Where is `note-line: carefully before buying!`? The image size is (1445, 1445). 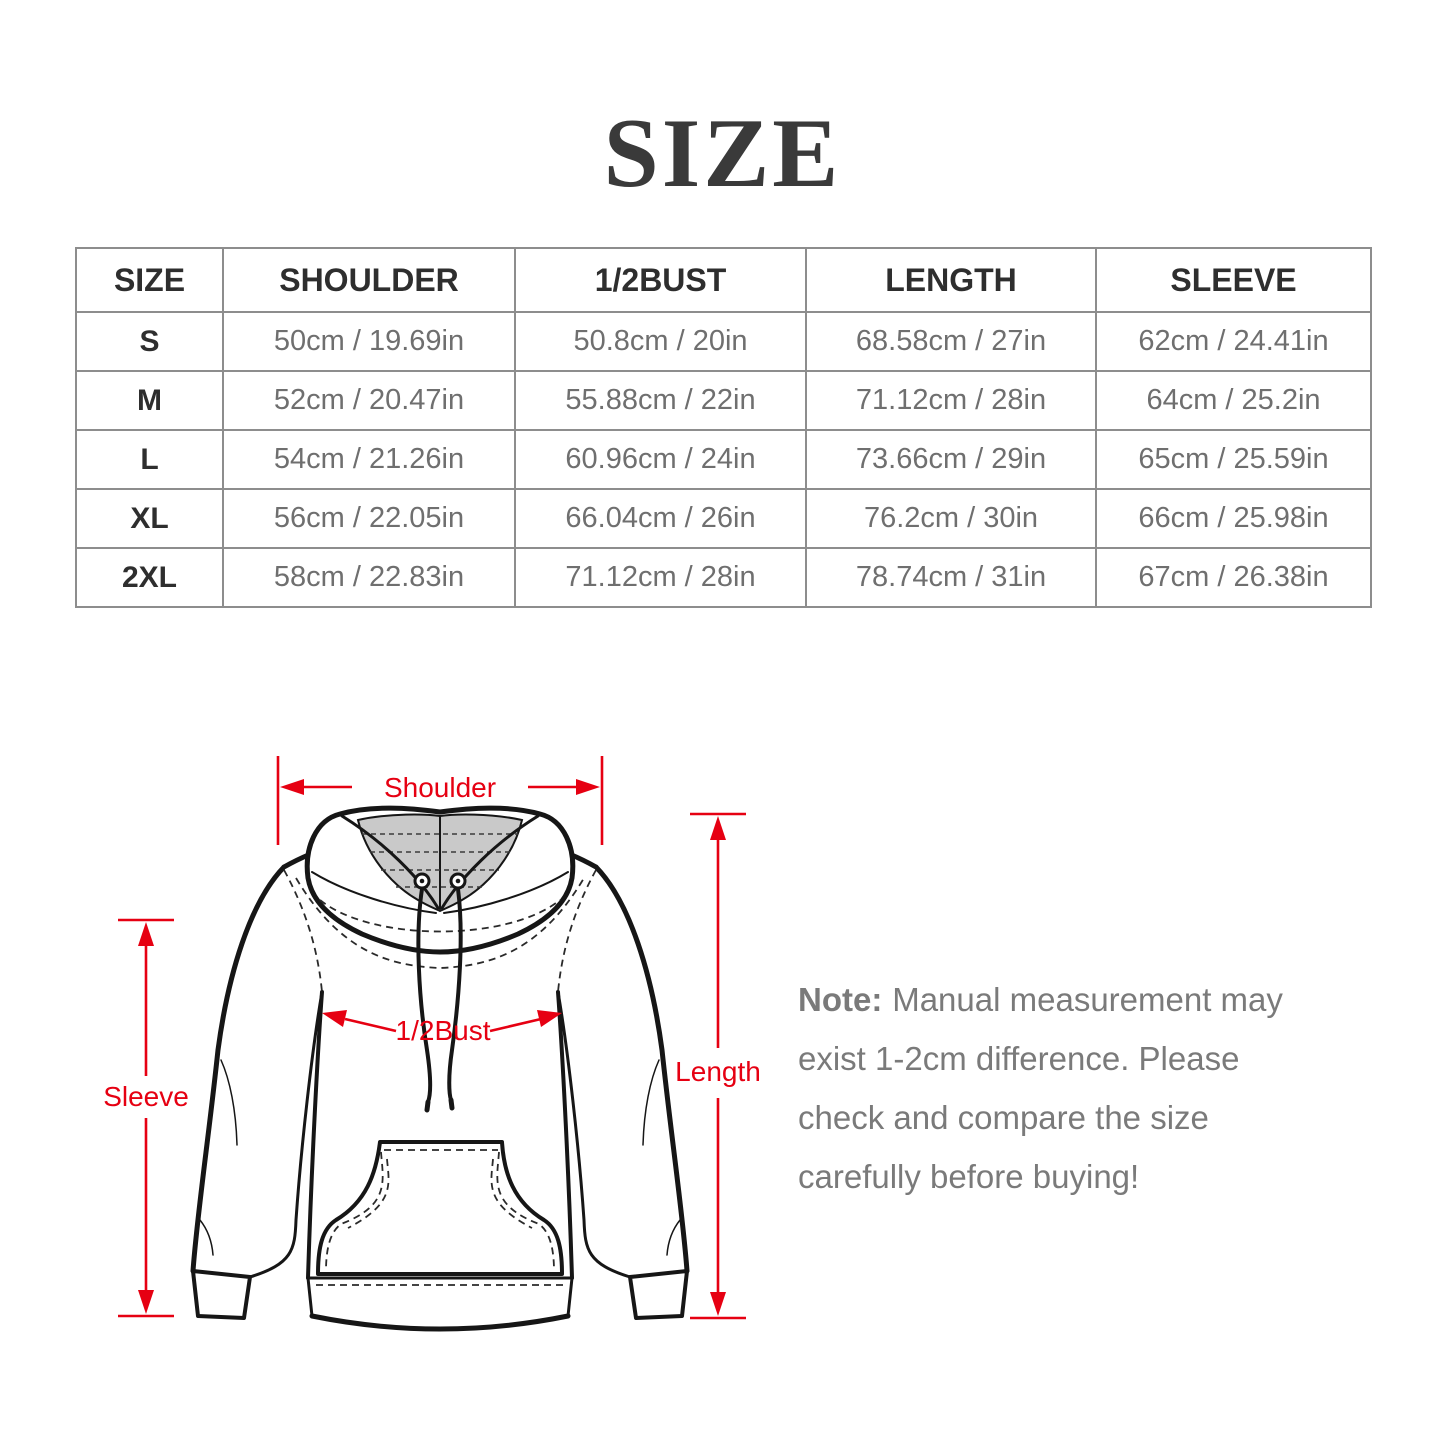
note-line: carefully before buying! is located at coordinates (969, 1176).